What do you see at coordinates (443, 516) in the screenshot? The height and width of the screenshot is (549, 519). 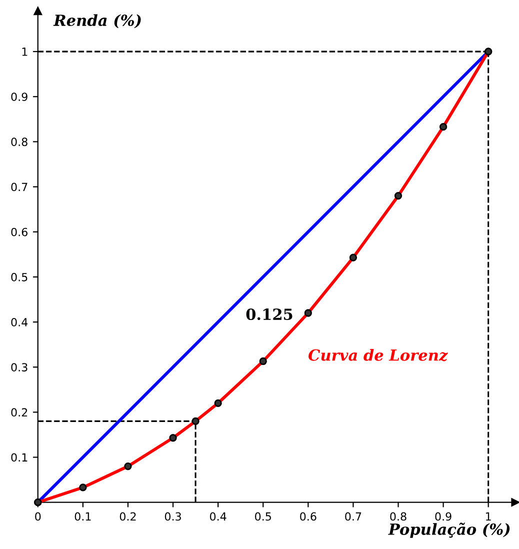 I see `x-tick-label: 0.9` at bounding box center [443, 516].